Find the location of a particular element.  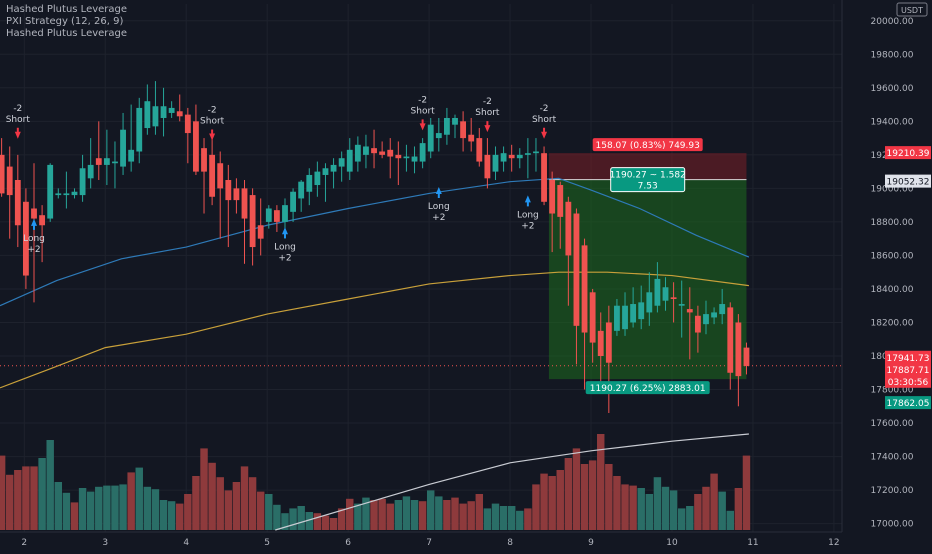

stop-label-box is located at coordinates (647, 145).